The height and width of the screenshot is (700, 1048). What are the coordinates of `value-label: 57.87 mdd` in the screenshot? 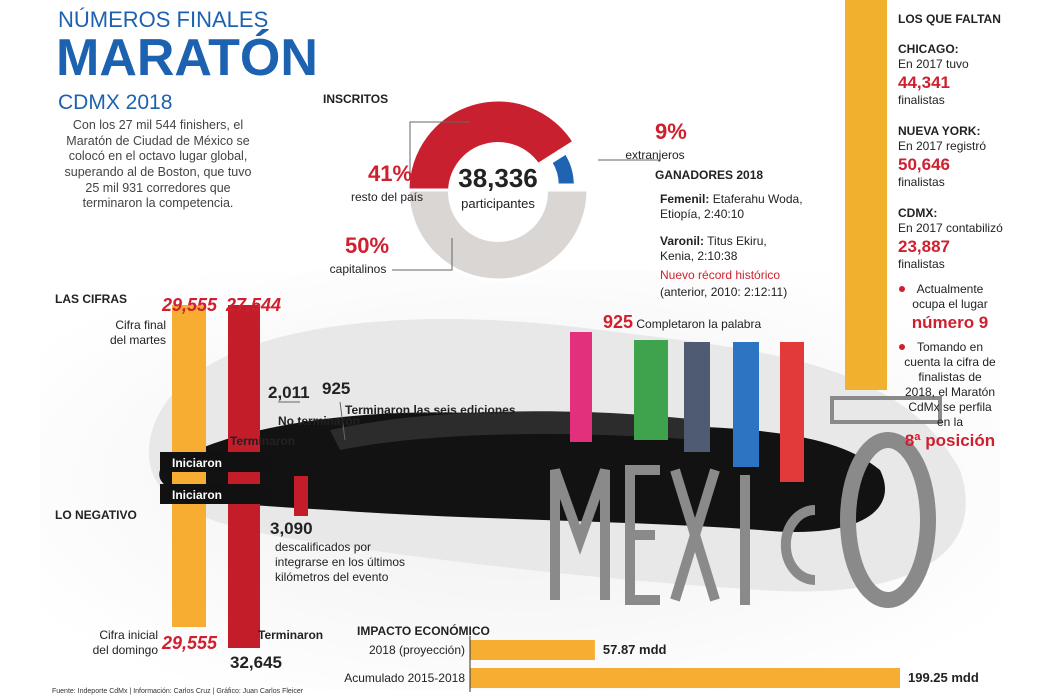 It's located at (634, 649).